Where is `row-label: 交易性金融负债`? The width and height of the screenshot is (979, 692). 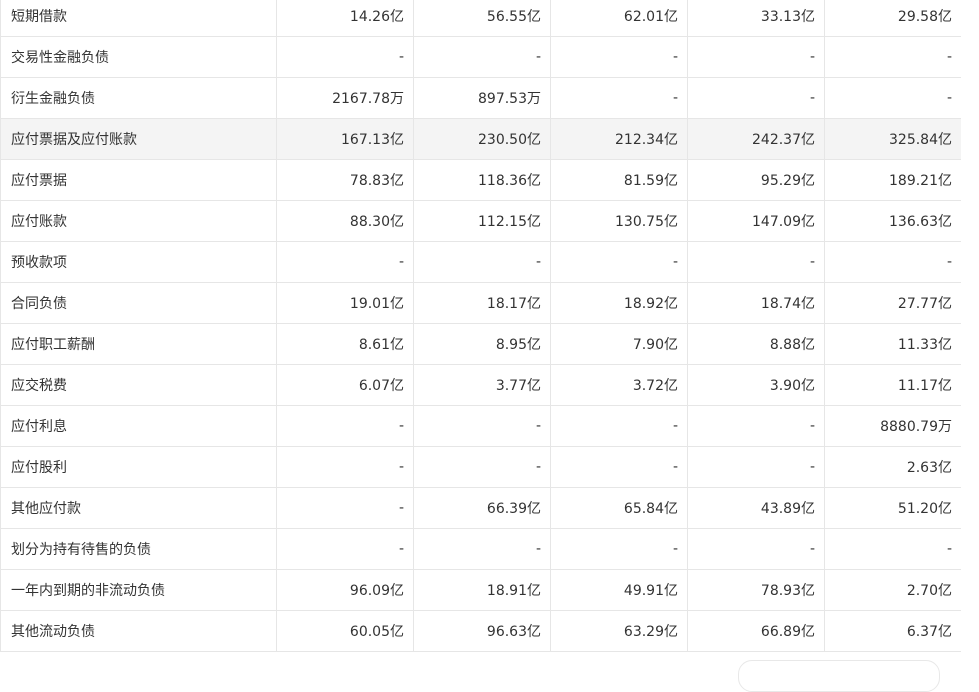 row-label: 交易性金融负债 is located at coordinates (138, 57).